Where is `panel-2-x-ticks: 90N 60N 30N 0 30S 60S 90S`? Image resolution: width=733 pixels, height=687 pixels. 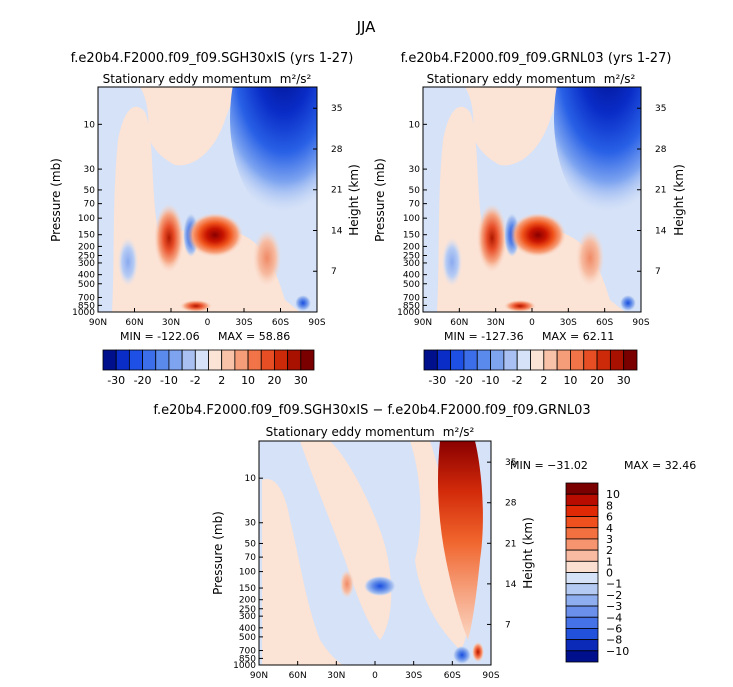
panel-2-x-ticks: 90N 60N 30N 0 30S 60S 90S is located at coordinates (532, 318).